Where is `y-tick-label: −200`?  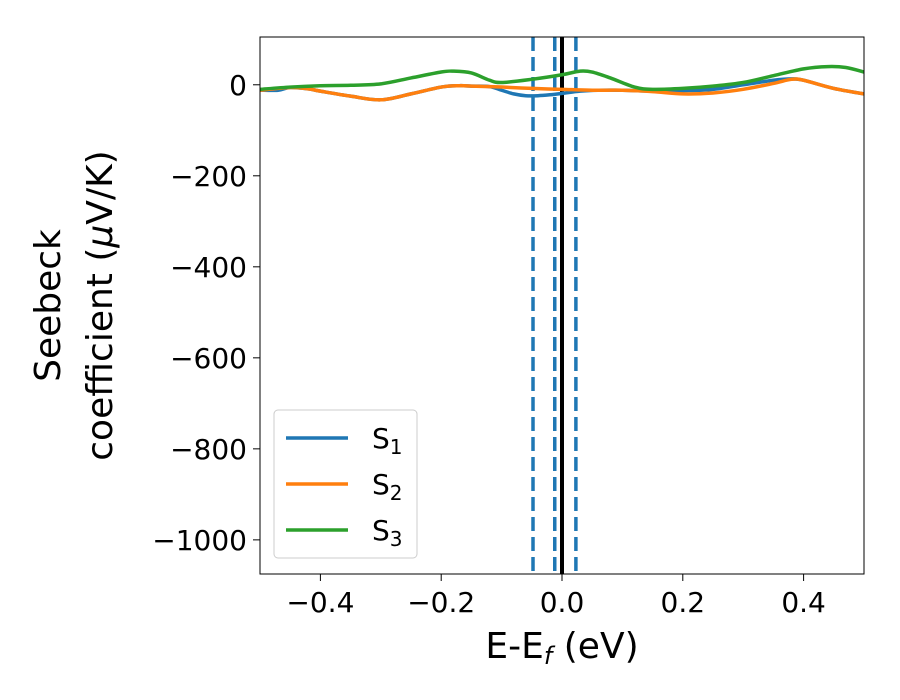
y-tick-label: −200 is located at coordinates (208, 176).